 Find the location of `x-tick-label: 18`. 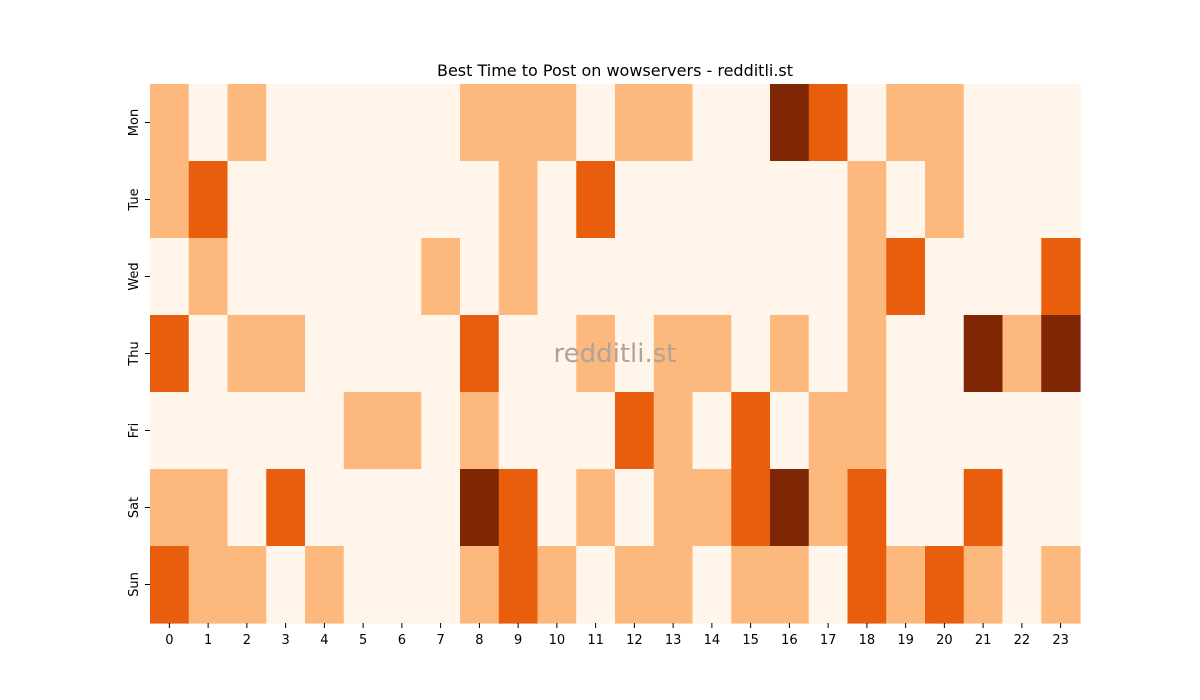

x-tick-label: 18 is located at coordinates (867, 640).